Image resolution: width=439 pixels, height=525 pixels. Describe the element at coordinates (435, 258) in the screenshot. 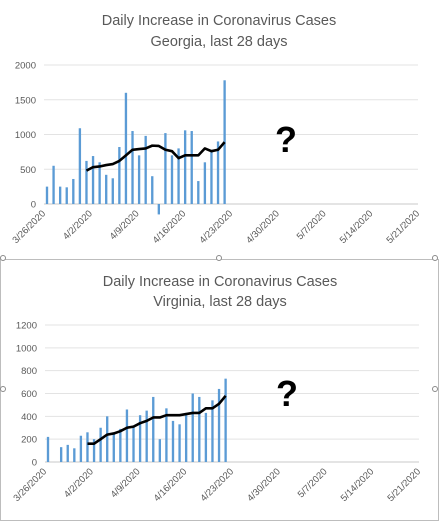

I see `selection-handle-top-right` at that location.